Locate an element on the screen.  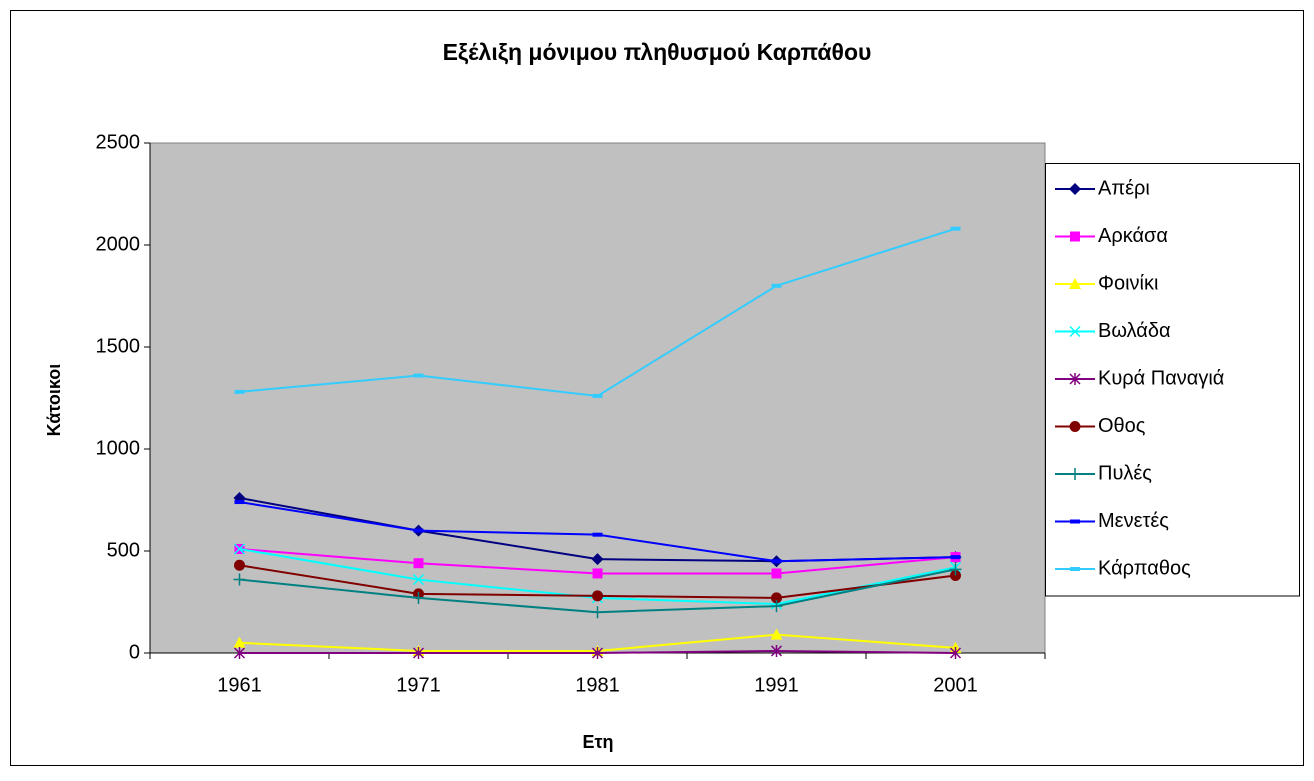
legend-label: Απέρι is located at coordinates (1124, 188).